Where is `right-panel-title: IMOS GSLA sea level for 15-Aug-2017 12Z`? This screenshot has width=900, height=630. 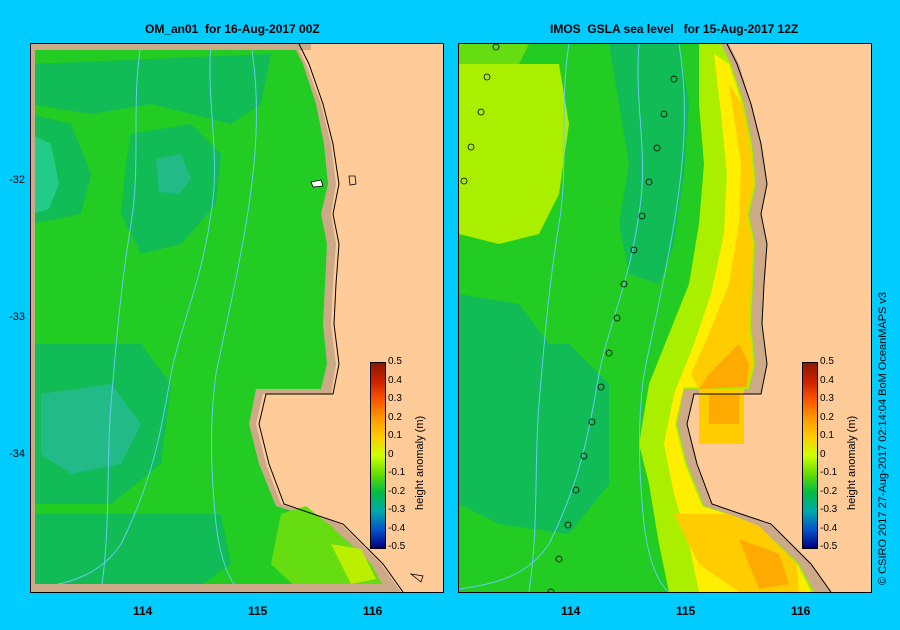 right-panel-title: IMOS GSLA sea level for 15-Aug-2017 12Z is located at coordinates (674, 29).